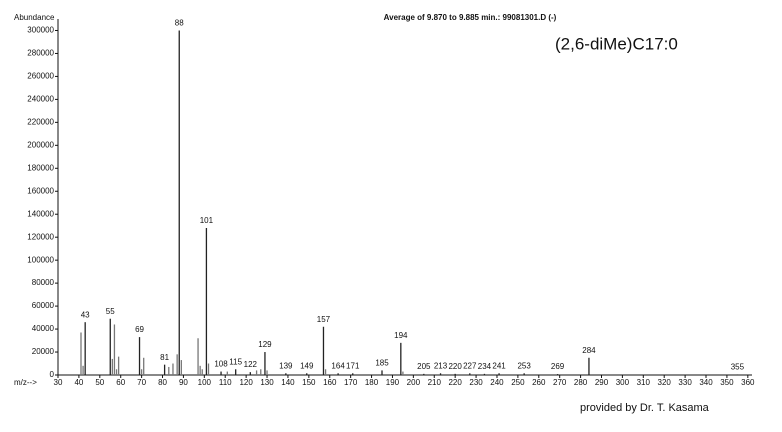 This screenshot has height=432, width=782. What do you see at coordinates (288, 382) in the screenshot?
I see `x-tick-label: 140` at bounding box center [288, 382].